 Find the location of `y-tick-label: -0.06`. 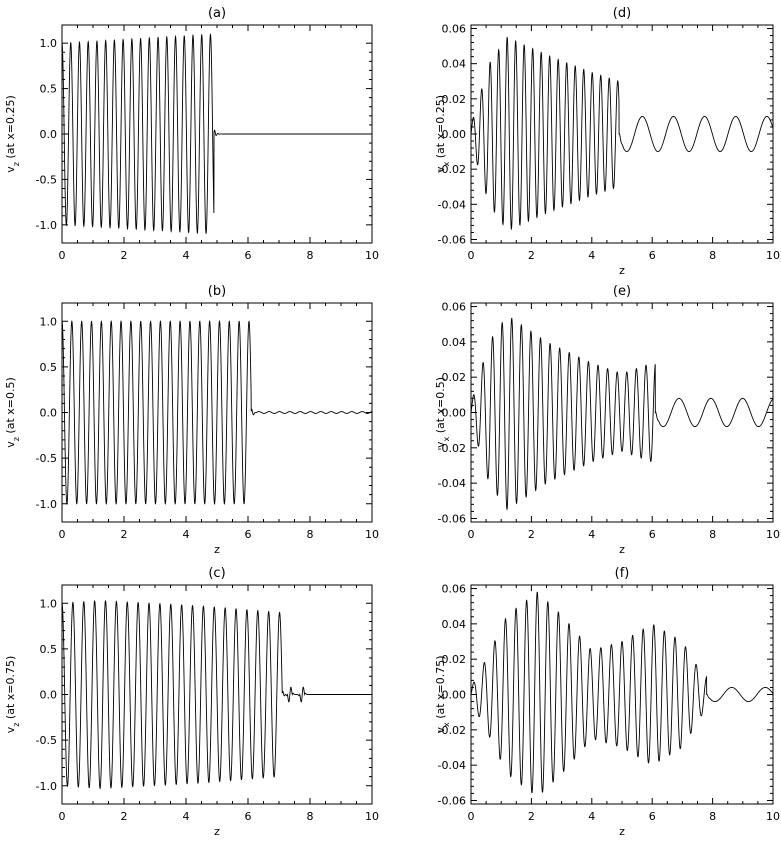

y-tick-label: -0.06 is located at coordinates (452, 518).